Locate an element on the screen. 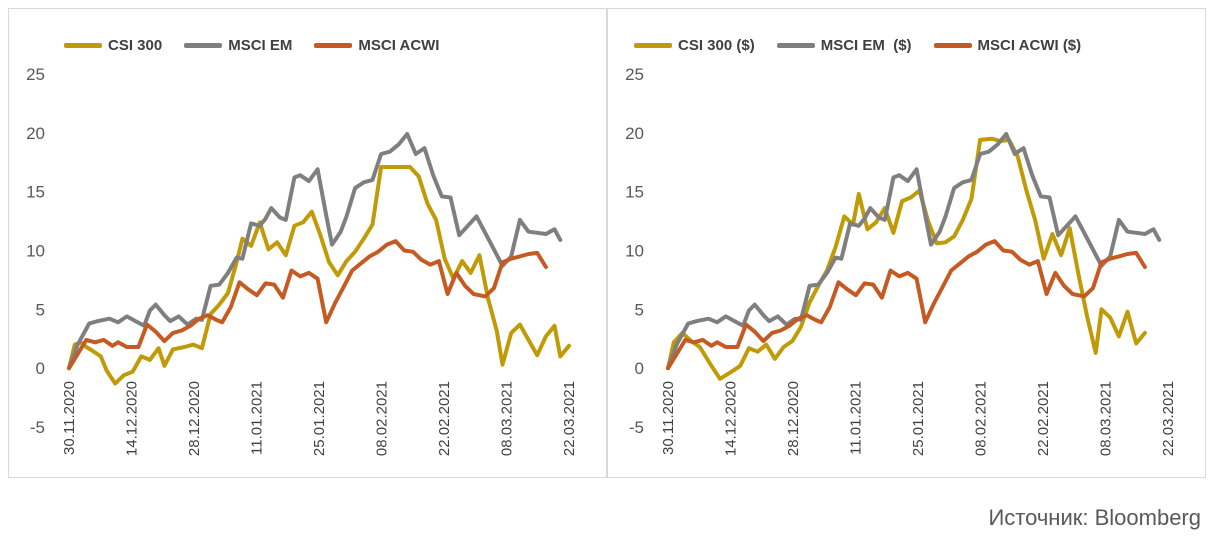 The image size is (1211, 538). legend-right: CSI 300 ($) MSCI EM ($) MSCI ACWI ($) is located at coordinates (857, 45).